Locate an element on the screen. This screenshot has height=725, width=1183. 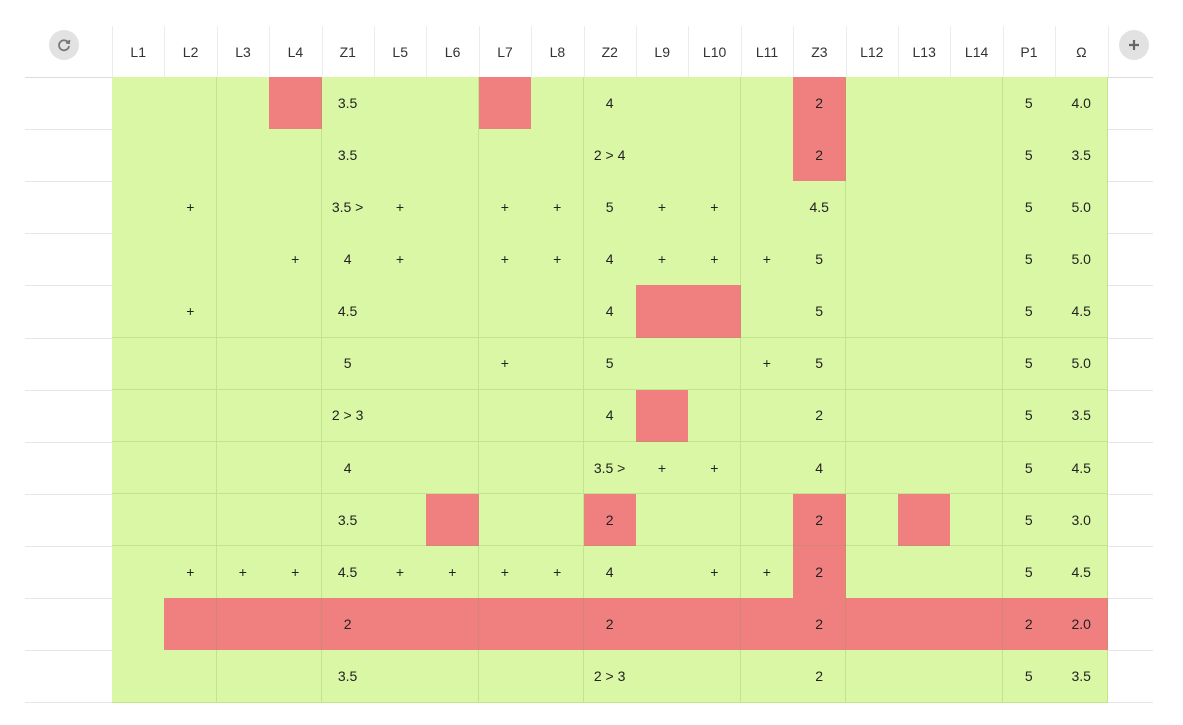
column-header-l1: L1 is located at coordinates (138, 51).